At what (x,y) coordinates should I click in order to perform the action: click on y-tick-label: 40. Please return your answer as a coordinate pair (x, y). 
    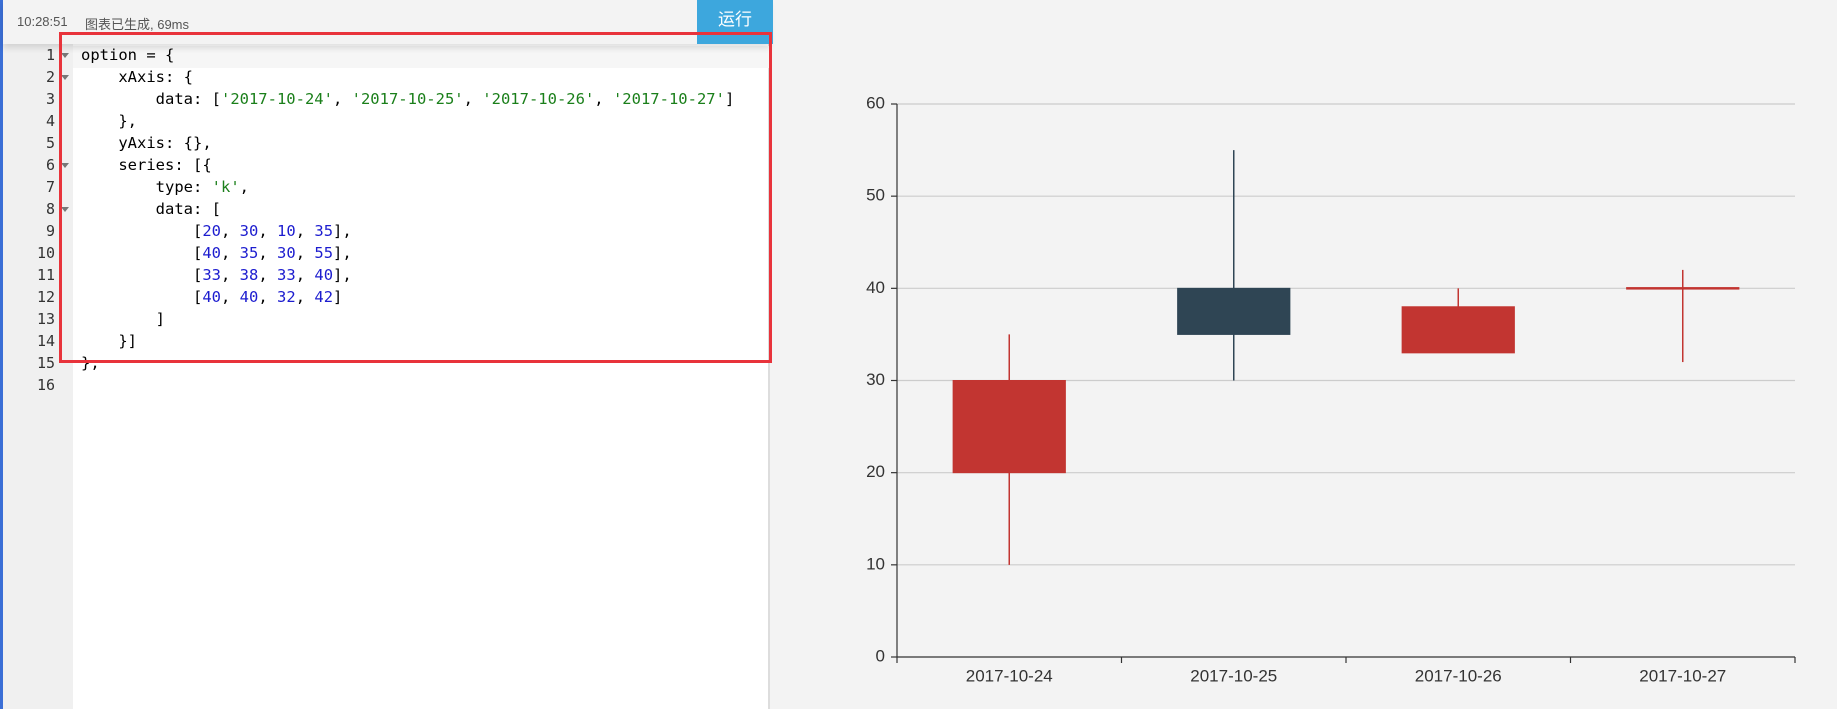
    Looking at the image, I should click on (875, 287).